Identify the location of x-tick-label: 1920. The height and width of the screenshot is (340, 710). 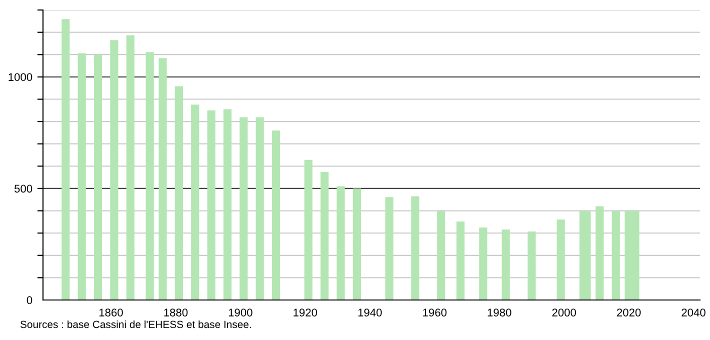
(306, 312).